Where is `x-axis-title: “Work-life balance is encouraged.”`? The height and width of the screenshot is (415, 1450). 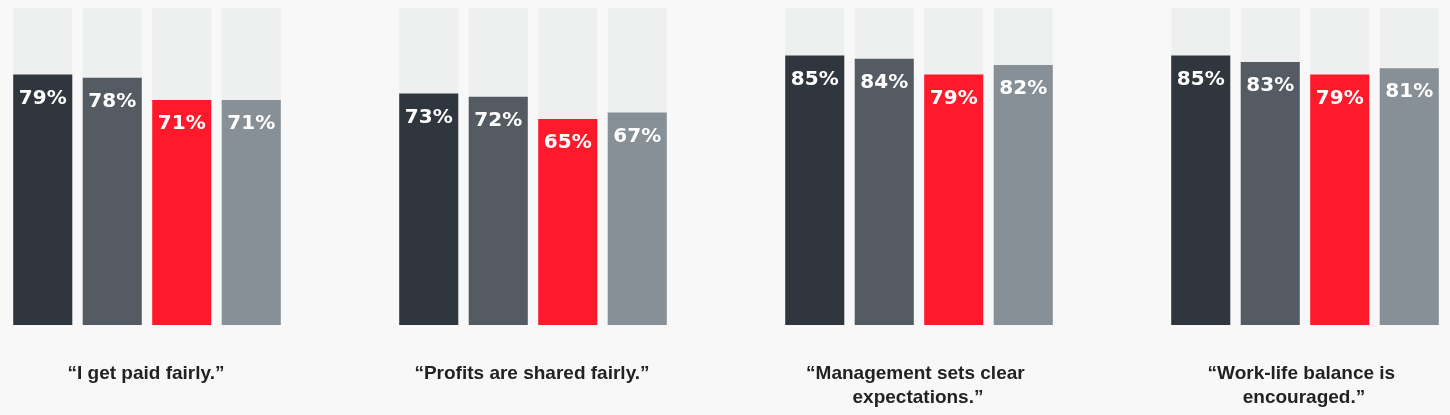 x-axis-title: “Work-life balance is encouraged.” is located at coordinates (1304, 384).